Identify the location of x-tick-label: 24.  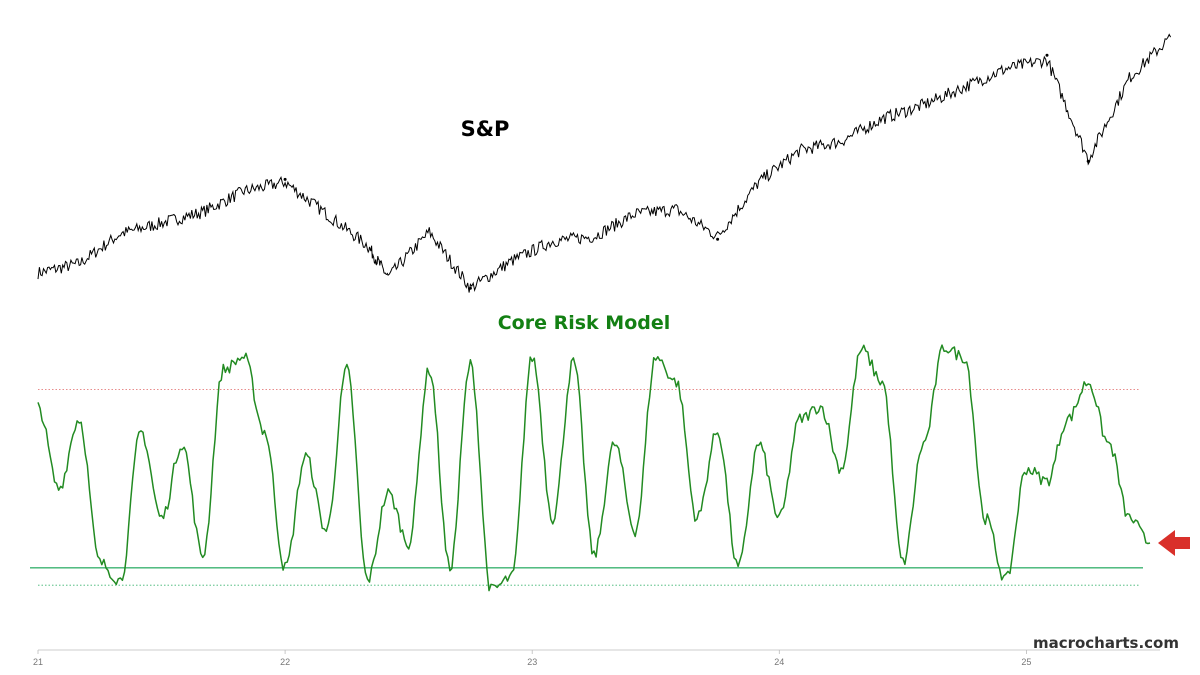
(779, 662).